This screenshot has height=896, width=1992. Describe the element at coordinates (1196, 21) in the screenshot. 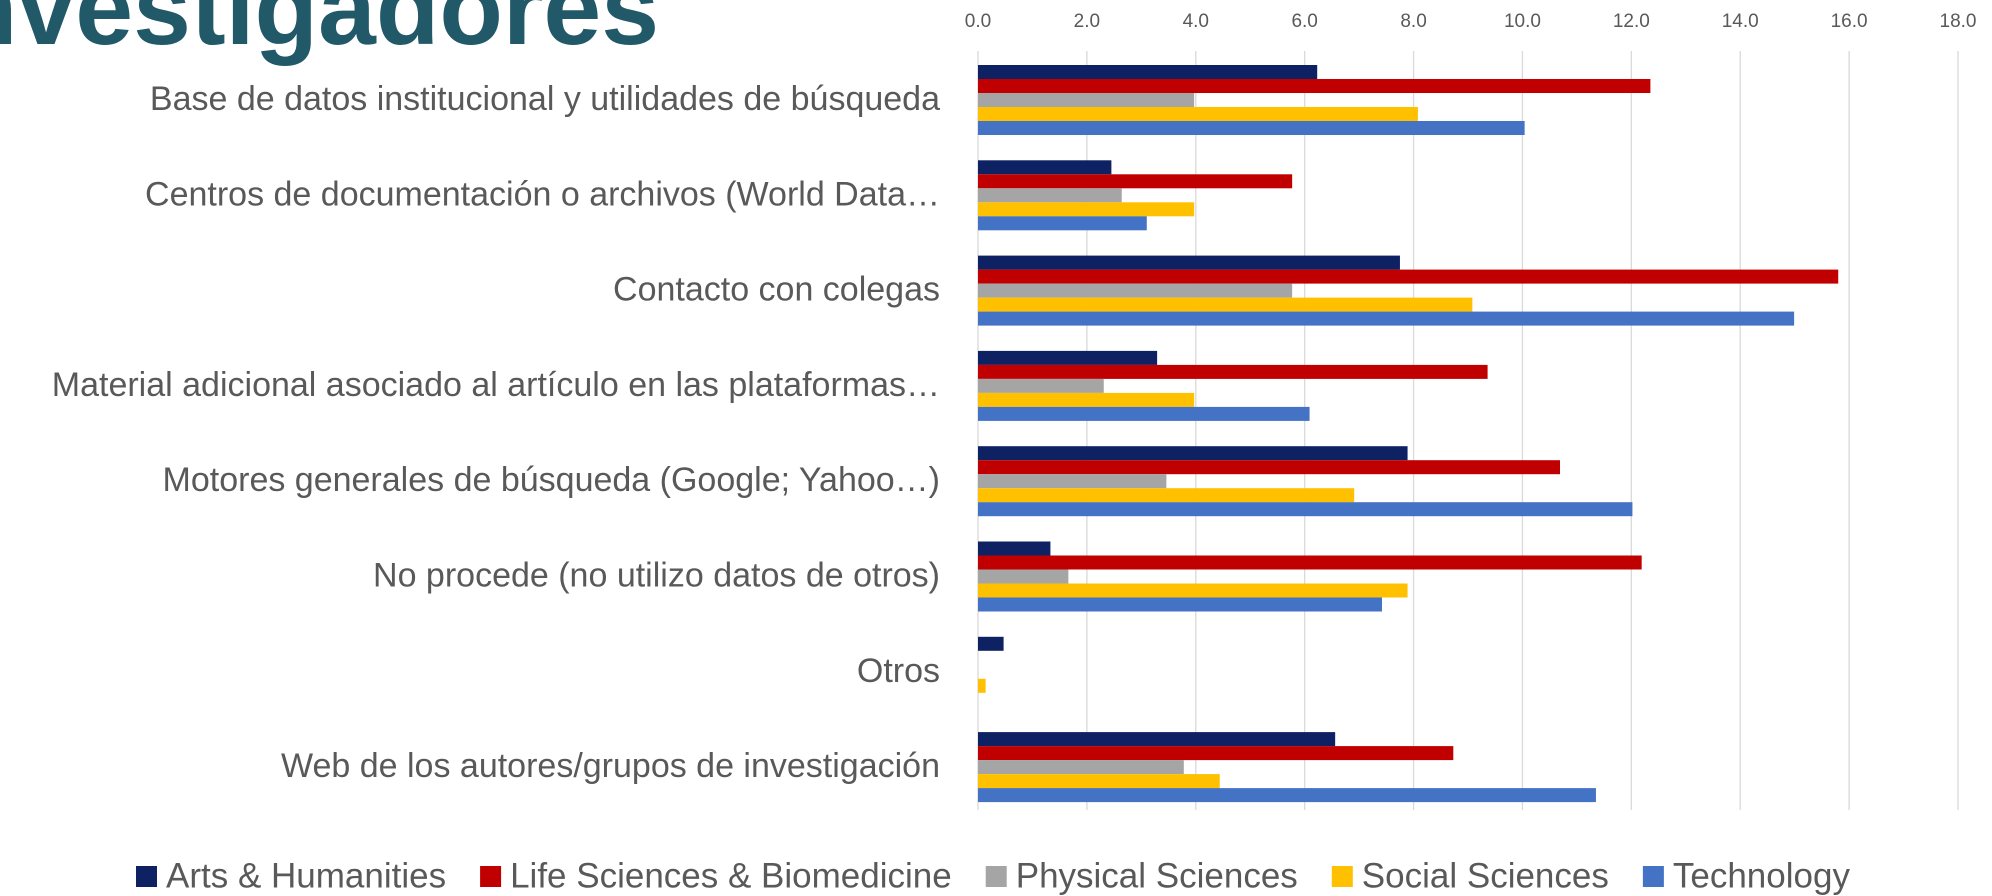

I see `x-tick-label: 4.0` at that location.